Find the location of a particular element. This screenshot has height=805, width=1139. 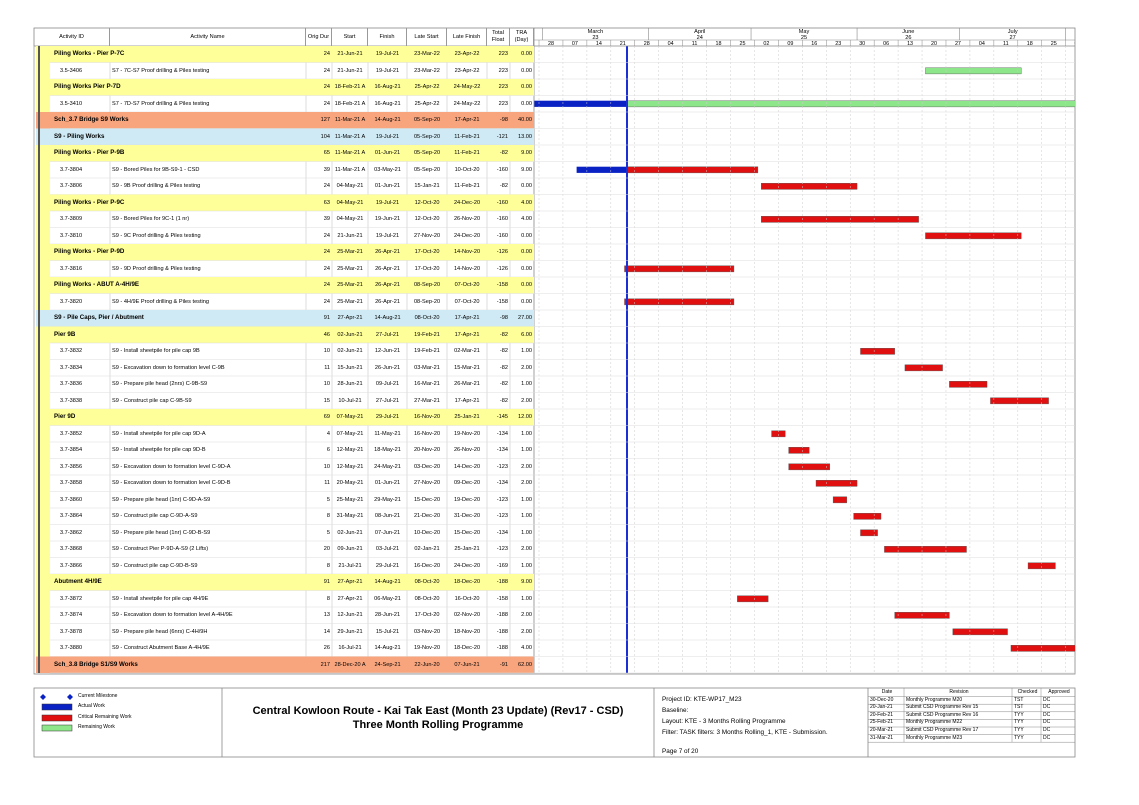

total-float: -134 is located at coordinates (502, 483).